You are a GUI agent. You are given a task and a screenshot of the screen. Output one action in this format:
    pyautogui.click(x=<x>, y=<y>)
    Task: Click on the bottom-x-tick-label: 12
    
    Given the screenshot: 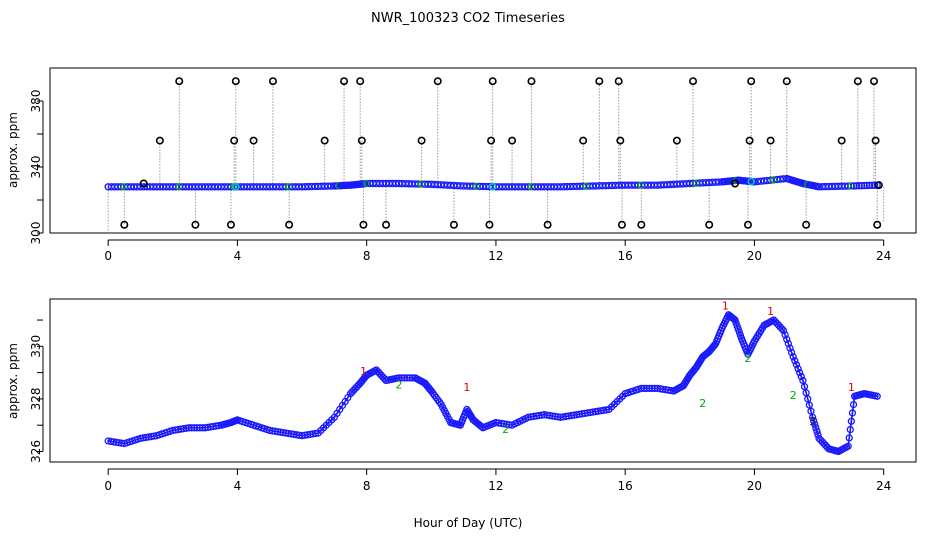 What is the action you would take?
    pyautogui.click(x=495, y=486)
    